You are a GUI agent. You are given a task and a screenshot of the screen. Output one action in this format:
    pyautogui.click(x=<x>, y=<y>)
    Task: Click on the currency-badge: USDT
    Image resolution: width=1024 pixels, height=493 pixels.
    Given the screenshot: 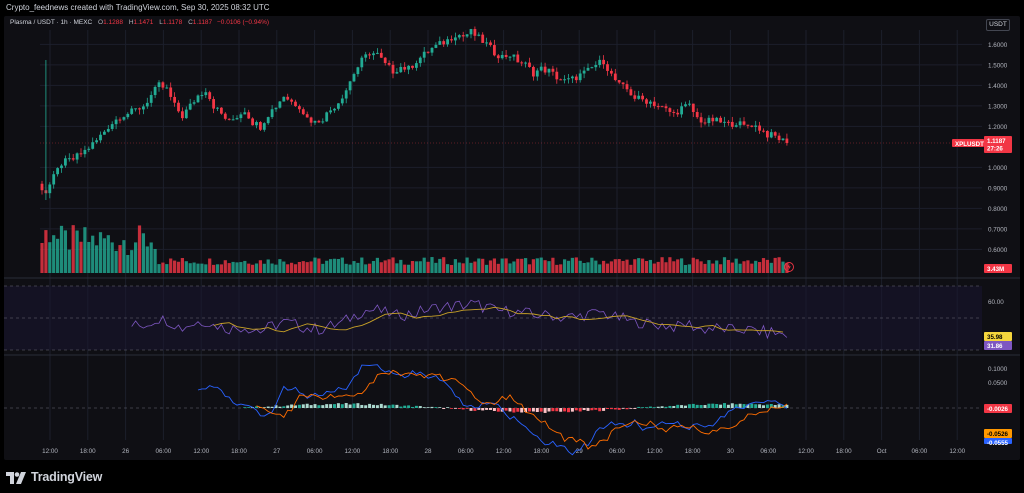 What is the action you would take?
    pyautogui.click(x=998, y=25)
    